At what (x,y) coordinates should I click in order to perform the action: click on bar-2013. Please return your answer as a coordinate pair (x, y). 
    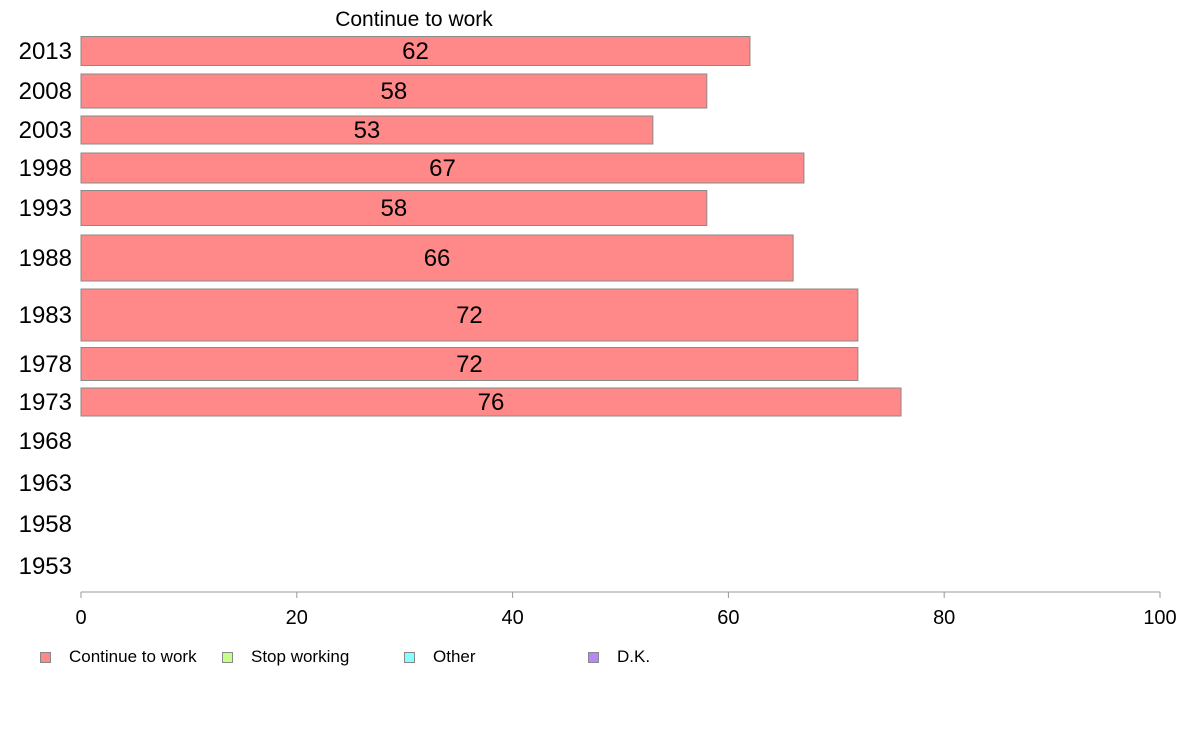
    Looking at the image, I should click on (415, 51).